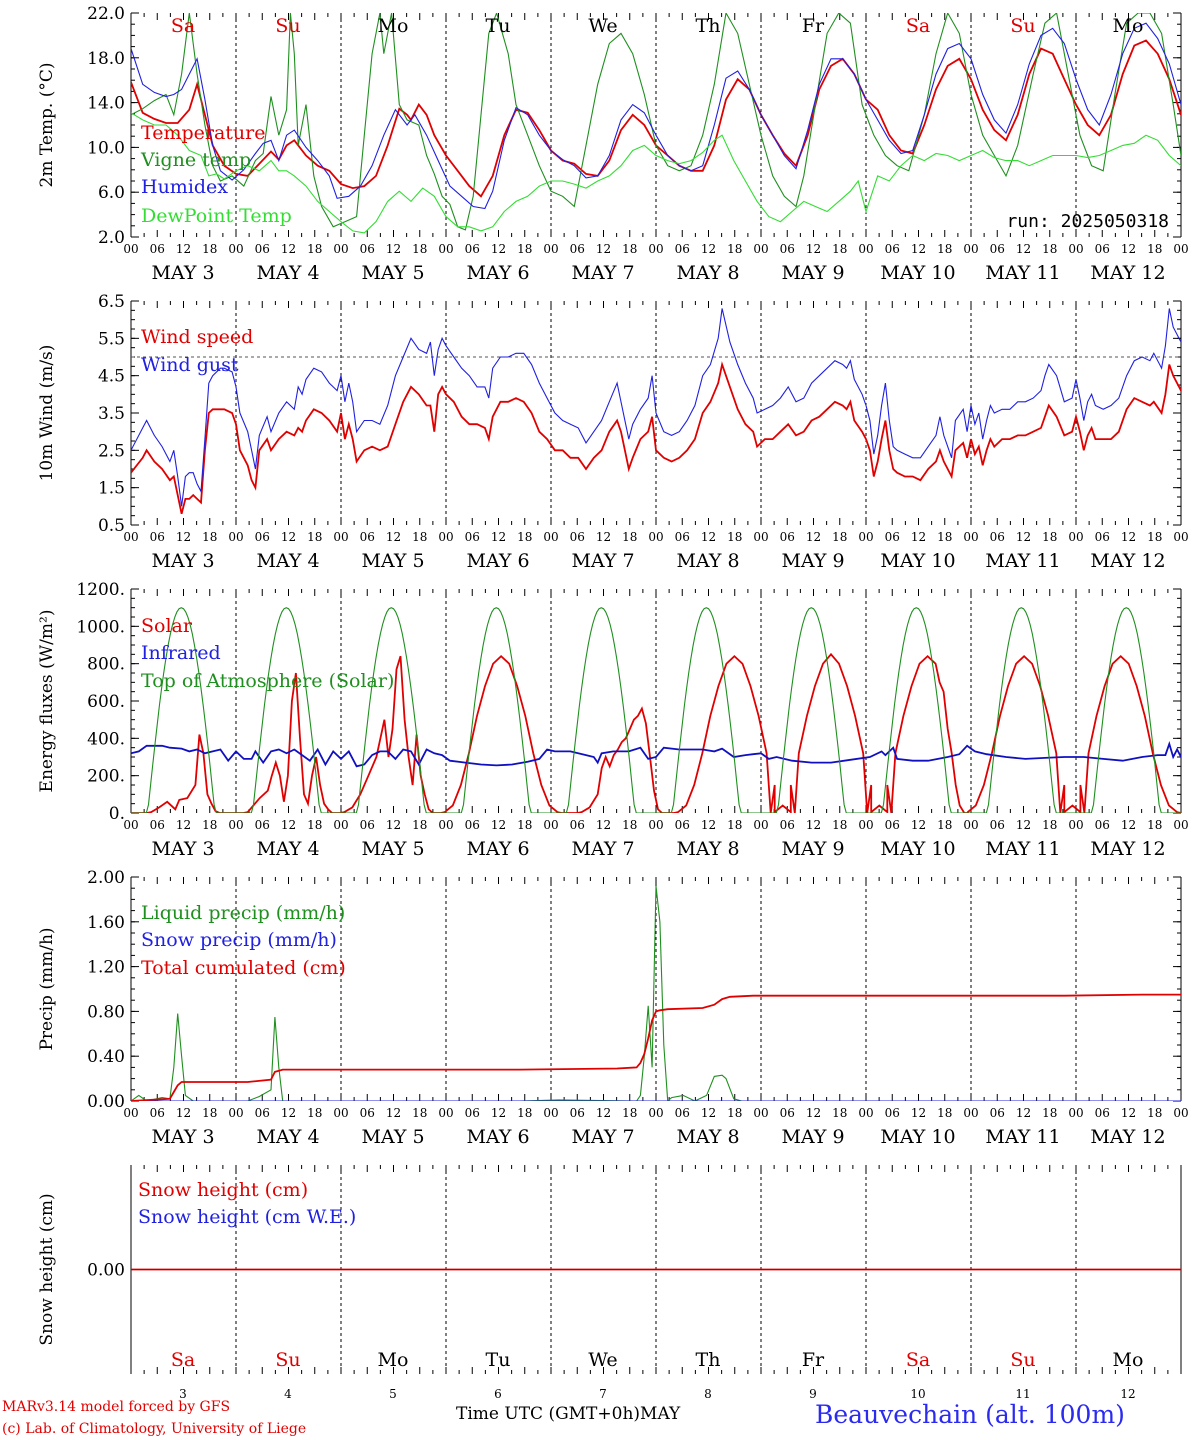 Image resolution: width=1194 pixels, height=1440 pixels. I want to click on day-date-label: MAY 12, so click(1127, 273).